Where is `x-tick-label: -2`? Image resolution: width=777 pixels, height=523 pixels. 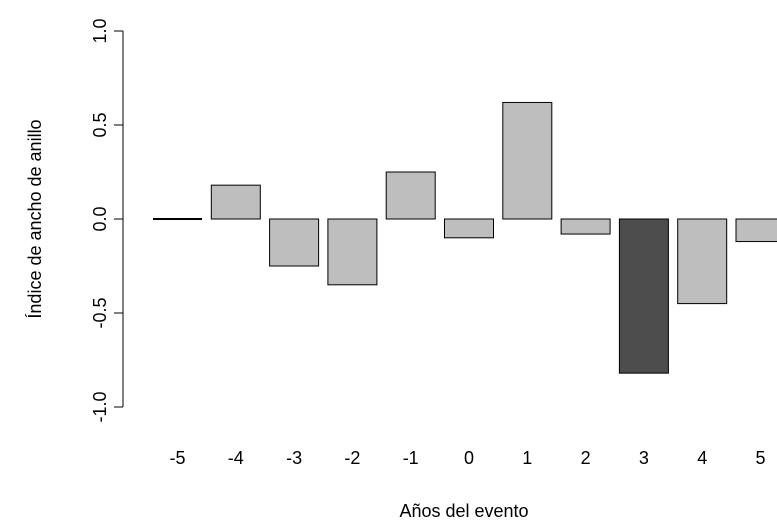
x-tick-label: -2 is located at coordinates (352, 458).